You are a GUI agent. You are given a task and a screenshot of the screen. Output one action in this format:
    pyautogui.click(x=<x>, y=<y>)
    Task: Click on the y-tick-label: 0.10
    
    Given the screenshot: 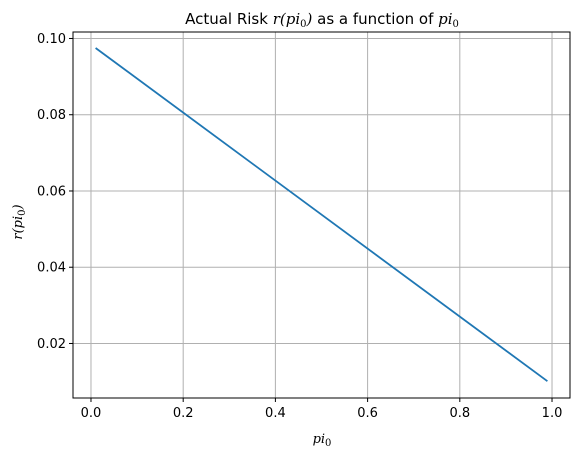 What is the action you would take?
    pyautogui.click(x=51, y=39)
    